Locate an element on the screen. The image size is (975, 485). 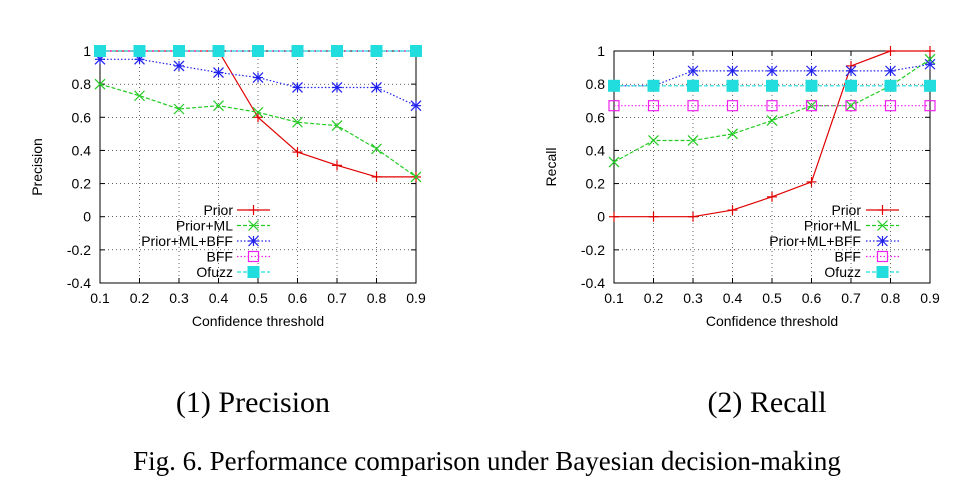
x-tick-label: 0.8 is located at coordinates (377, 298).